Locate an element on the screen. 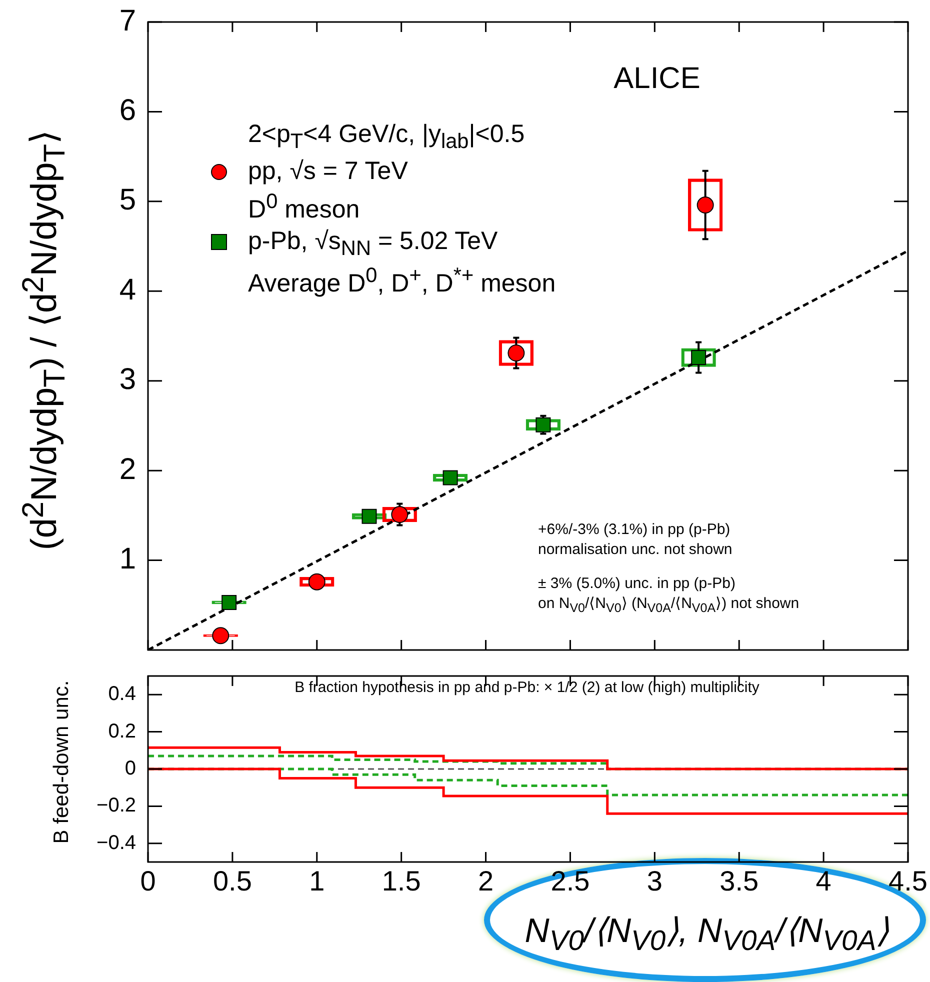 The height and width of the screenshot is (982, 930). text: ALICE is located at coordinates (657, 79).